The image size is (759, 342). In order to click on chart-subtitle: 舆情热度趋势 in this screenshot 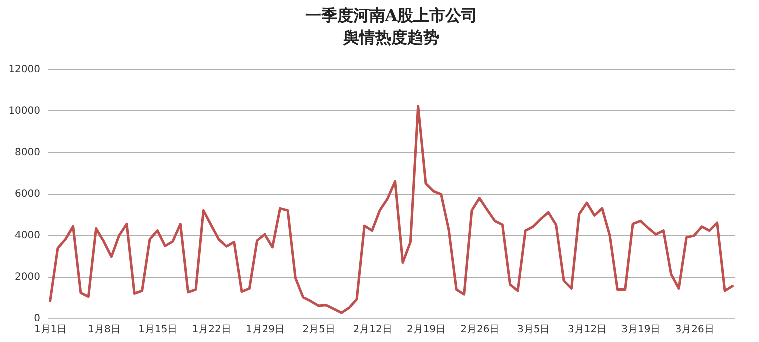, I will do `click(391, 37)`.